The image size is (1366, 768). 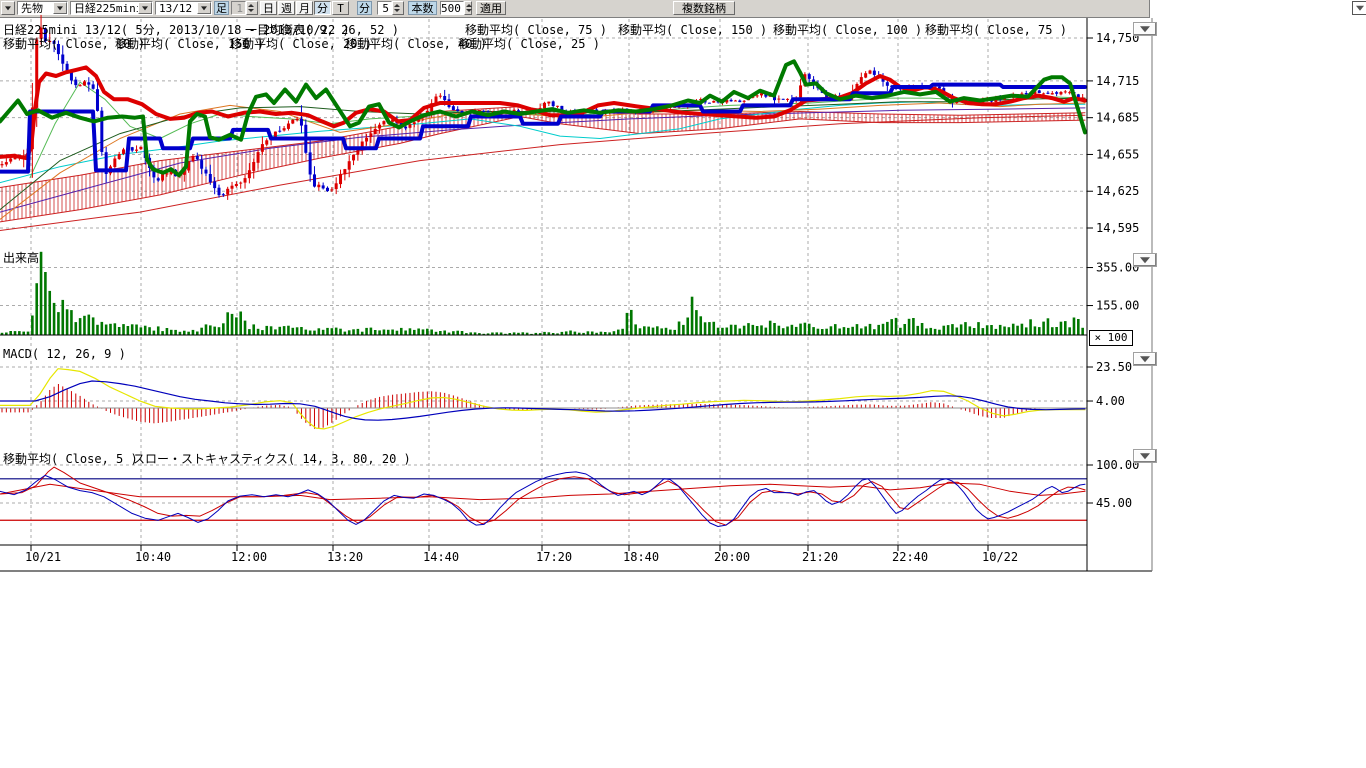 What do you see at coordinates (364, 8) in the screenshot?
I see `minute-unit-label: 分` at bounding box center [364, 8].